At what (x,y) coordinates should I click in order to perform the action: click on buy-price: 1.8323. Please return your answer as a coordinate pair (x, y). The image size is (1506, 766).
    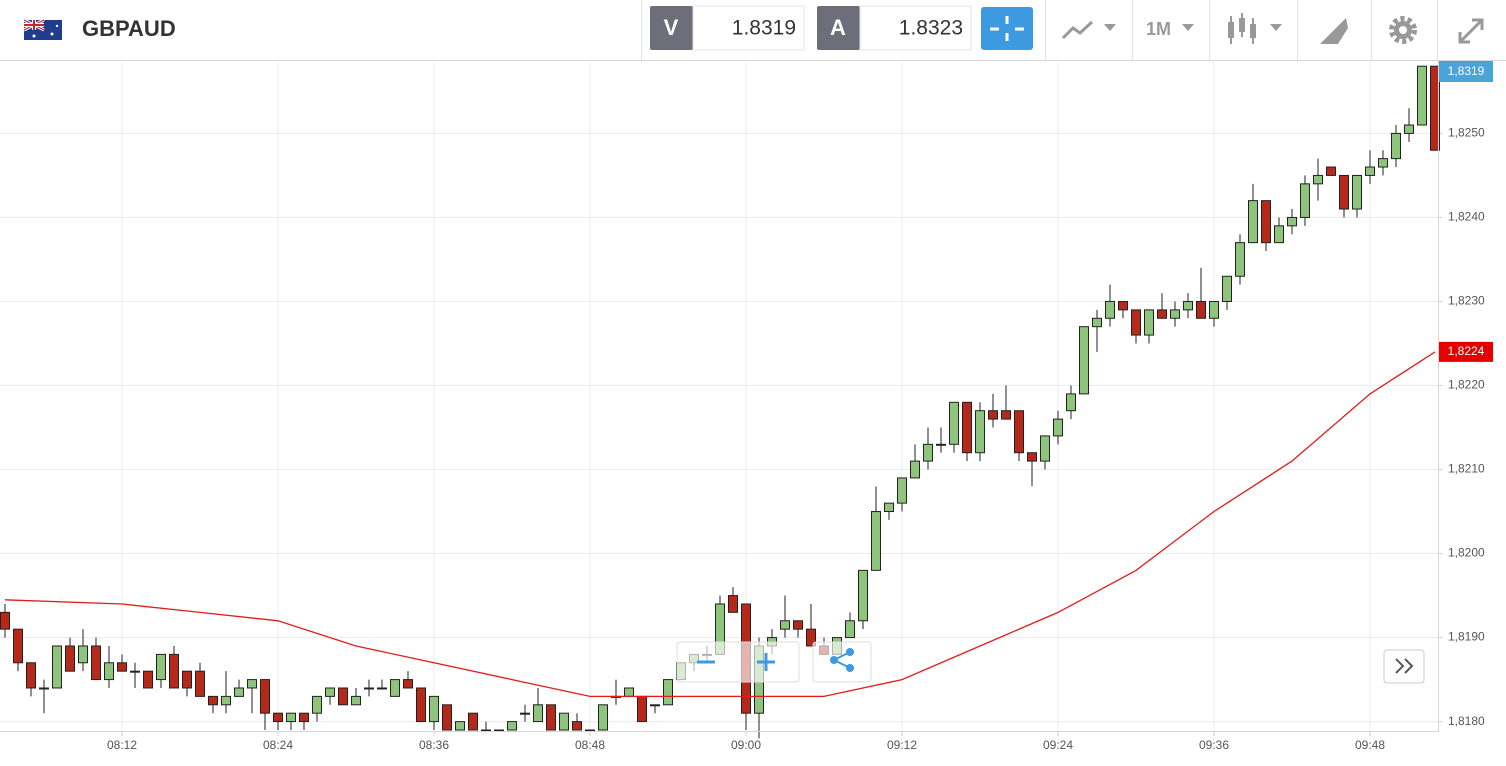
    Looking at the image, I should click on (931, 28).